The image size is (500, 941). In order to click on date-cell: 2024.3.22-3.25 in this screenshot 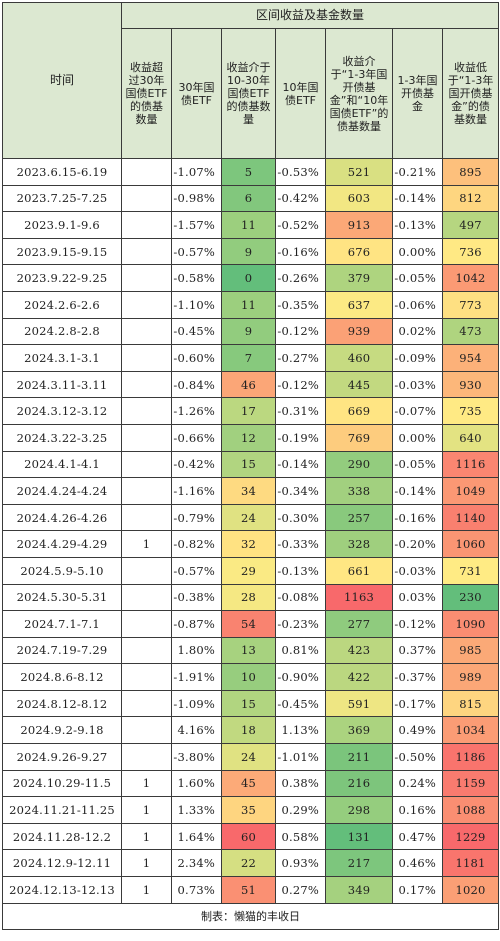, I will do `click(62, 437)`.